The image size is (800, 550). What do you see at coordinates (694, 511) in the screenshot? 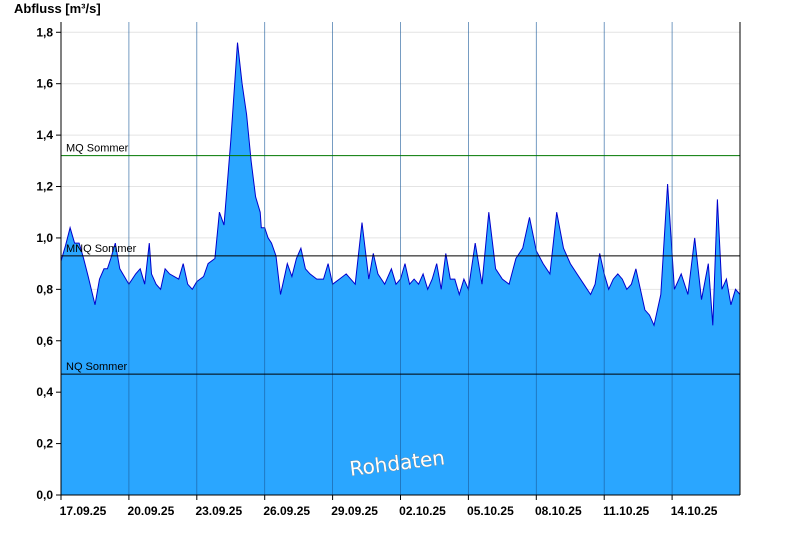
I see `x-tick-label: 14.10.25` at bounding box center [694, 511].